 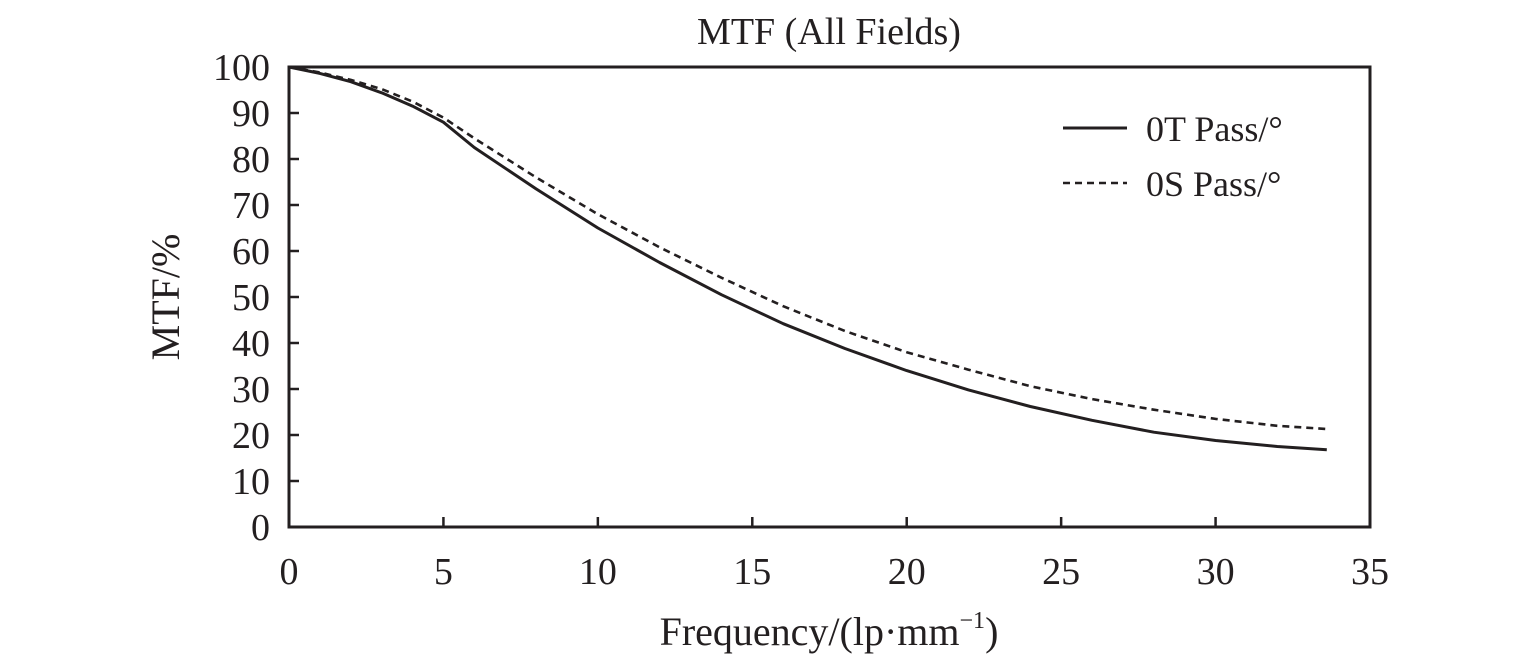 What do you see at coordinates (251, 160) in the screenshot?
I see `y-tick-label: 80` at bounding box center [251, 160].